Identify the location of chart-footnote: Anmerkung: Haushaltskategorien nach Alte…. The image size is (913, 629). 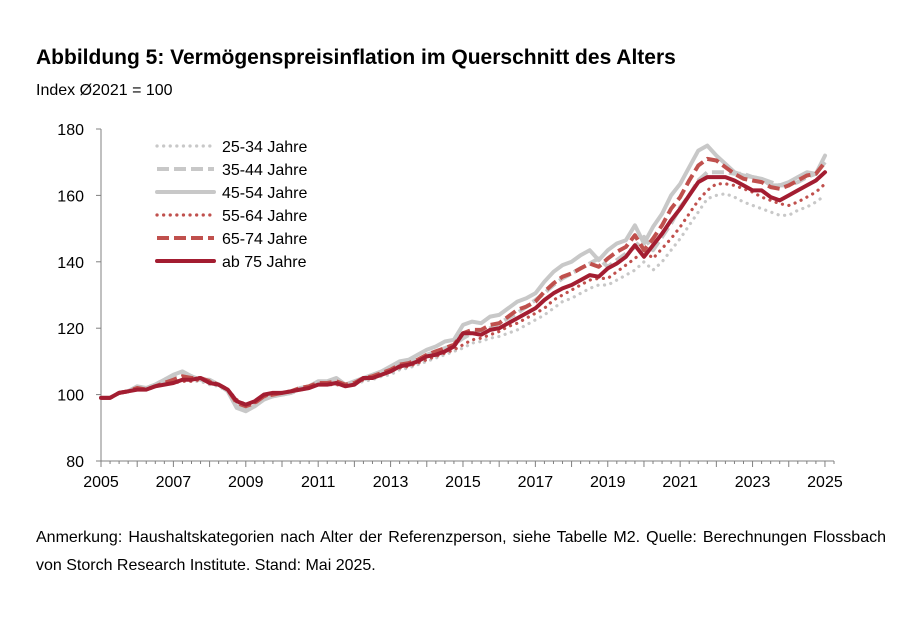
(461, 551).